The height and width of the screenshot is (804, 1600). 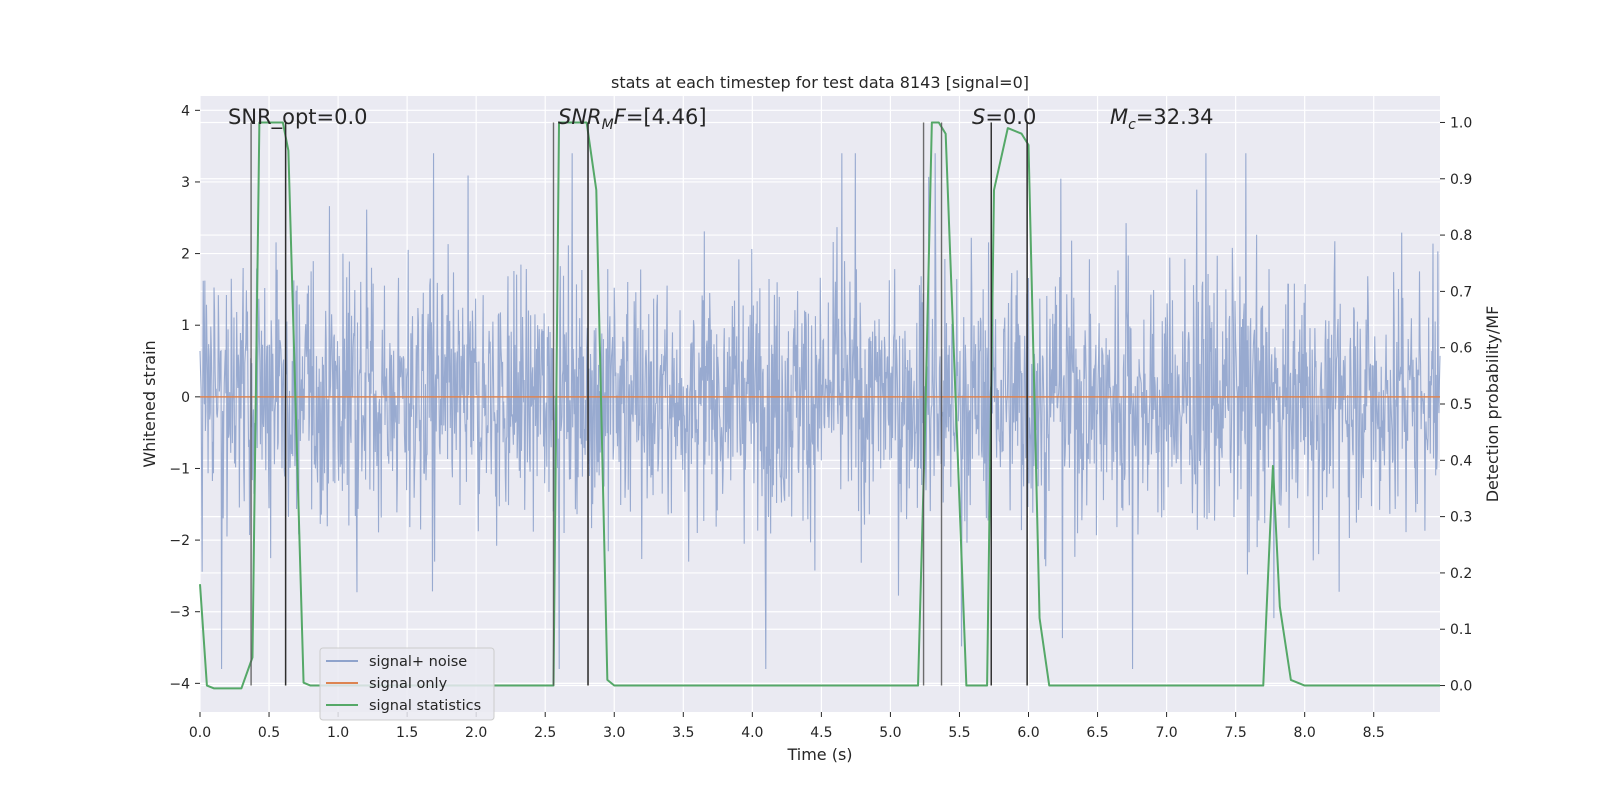 What do you see at coordinates (179, 684) in the screenshot?
I see `y-tick-label-left: −4` at bounding box center [179, 684].